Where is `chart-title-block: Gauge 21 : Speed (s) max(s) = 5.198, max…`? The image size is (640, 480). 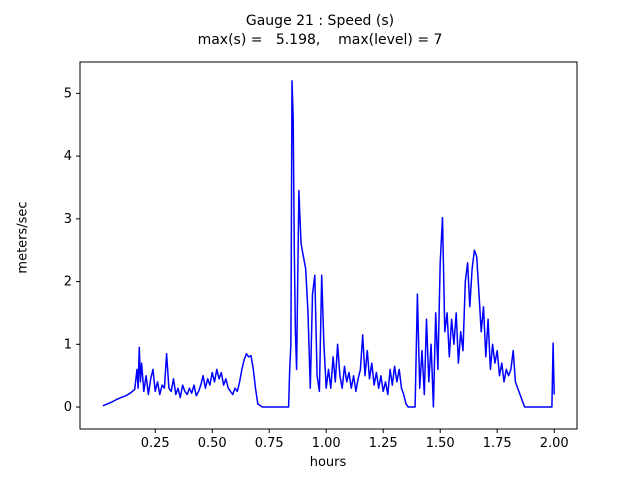 chart-title-block: Gauge 21 : Speed (s) max(s) = 5.198, max… is located at coordinates (320, 31).